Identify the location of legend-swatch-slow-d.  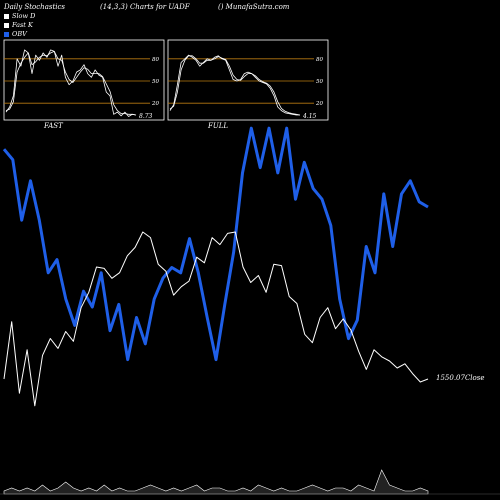
(6, 16).